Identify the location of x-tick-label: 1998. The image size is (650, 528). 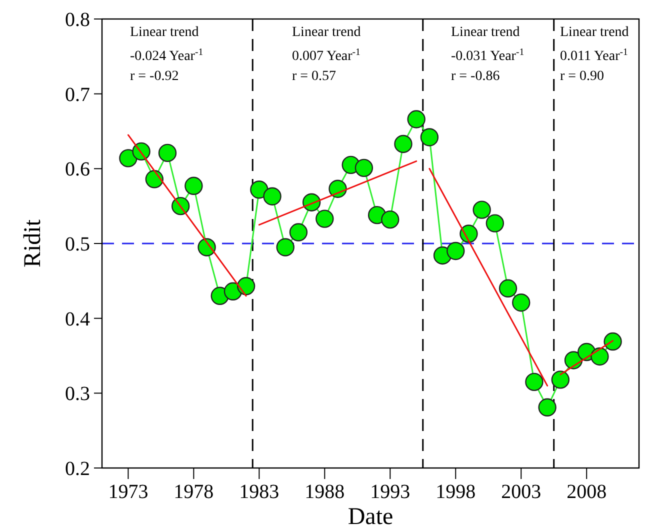
(456, 492).